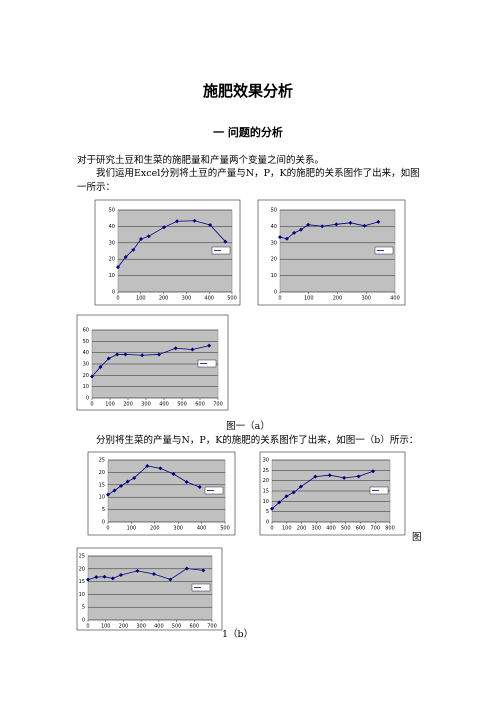 The width and height of the screenshot is (496, 702). I want to click on section: 一 问题的分析, so click(248, 132).